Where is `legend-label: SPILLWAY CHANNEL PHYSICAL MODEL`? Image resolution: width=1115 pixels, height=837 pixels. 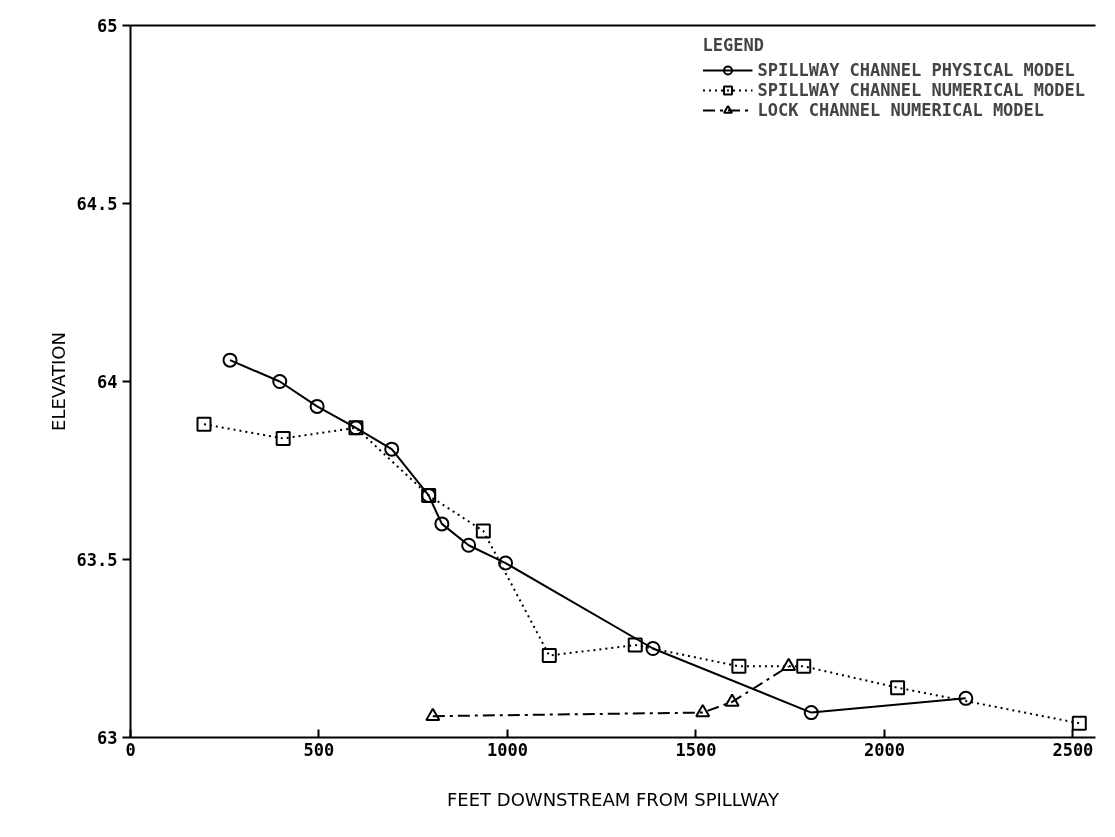 legend-label: SPILLWAY CHANNEL PHYSICAL MODEL is located at coordinates (916, 70).